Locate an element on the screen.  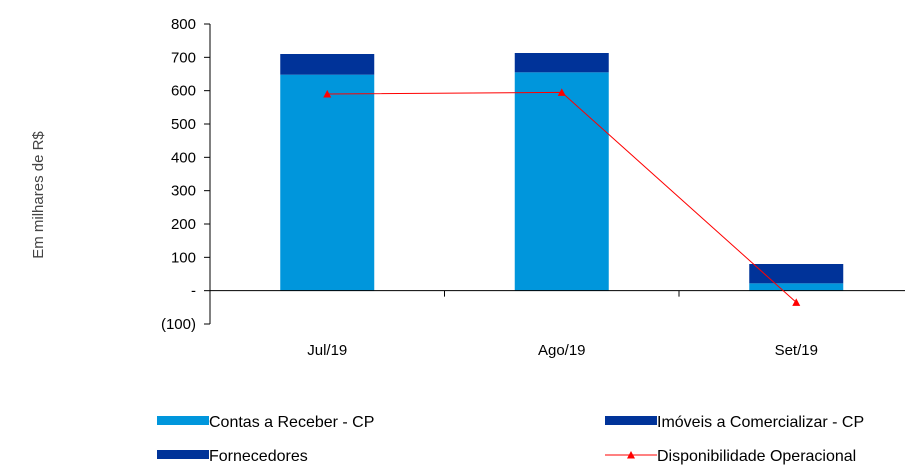
y-tick-label: - is located at coordinates (193, 291).